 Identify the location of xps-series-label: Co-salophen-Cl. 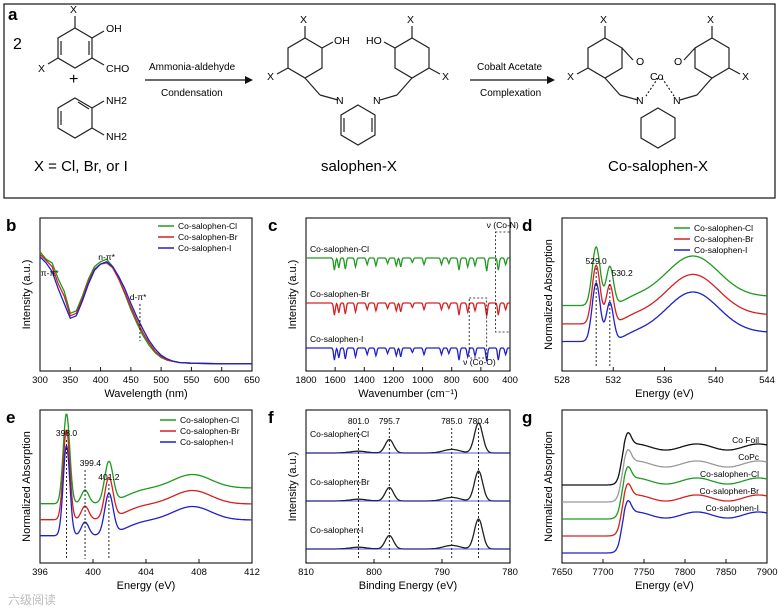
(339, 434).